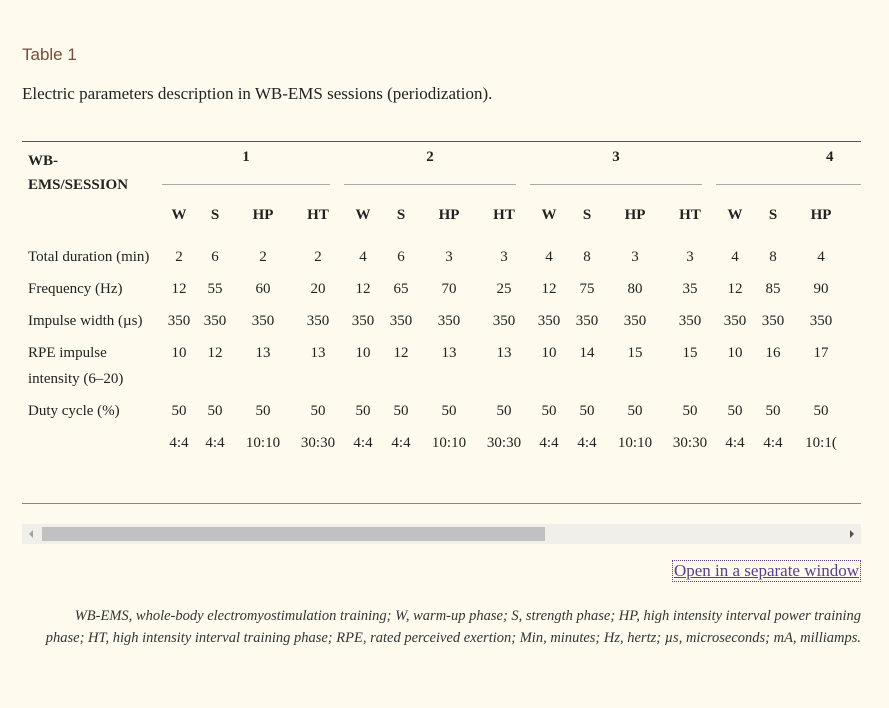  I want to click on scroll-left-icon, so click(31, 534).